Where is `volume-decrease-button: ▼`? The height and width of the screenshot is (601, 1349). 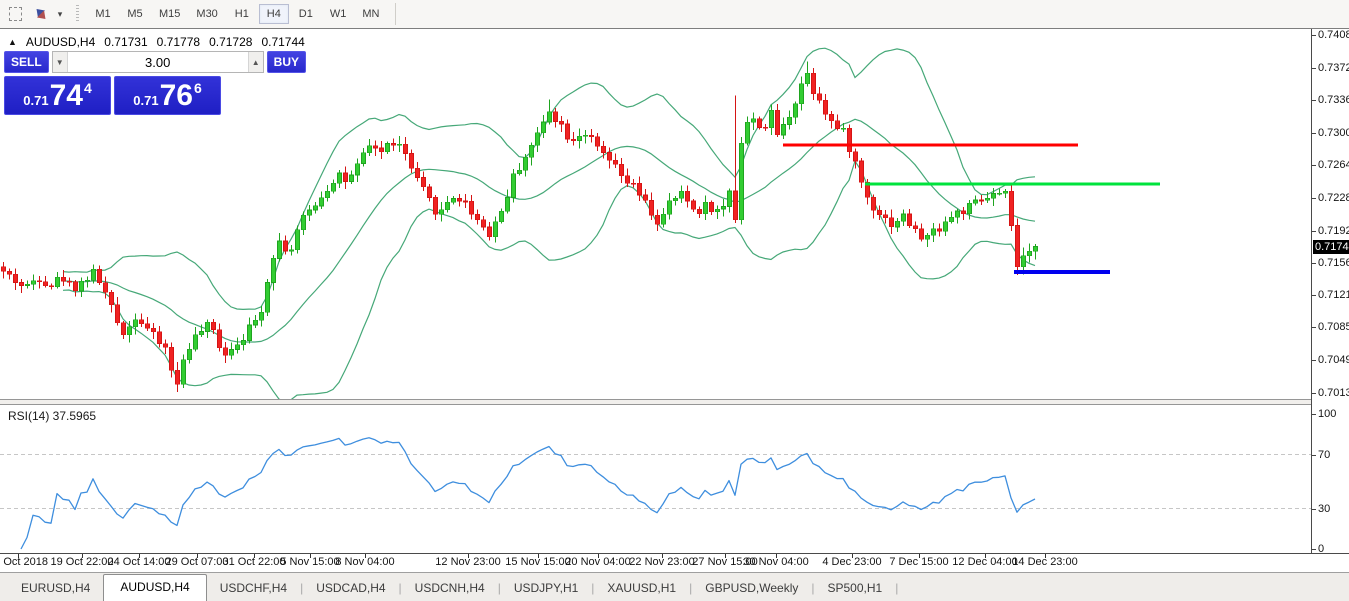 volume-decrease-button: ▼ is located at coordinates (60, 62).